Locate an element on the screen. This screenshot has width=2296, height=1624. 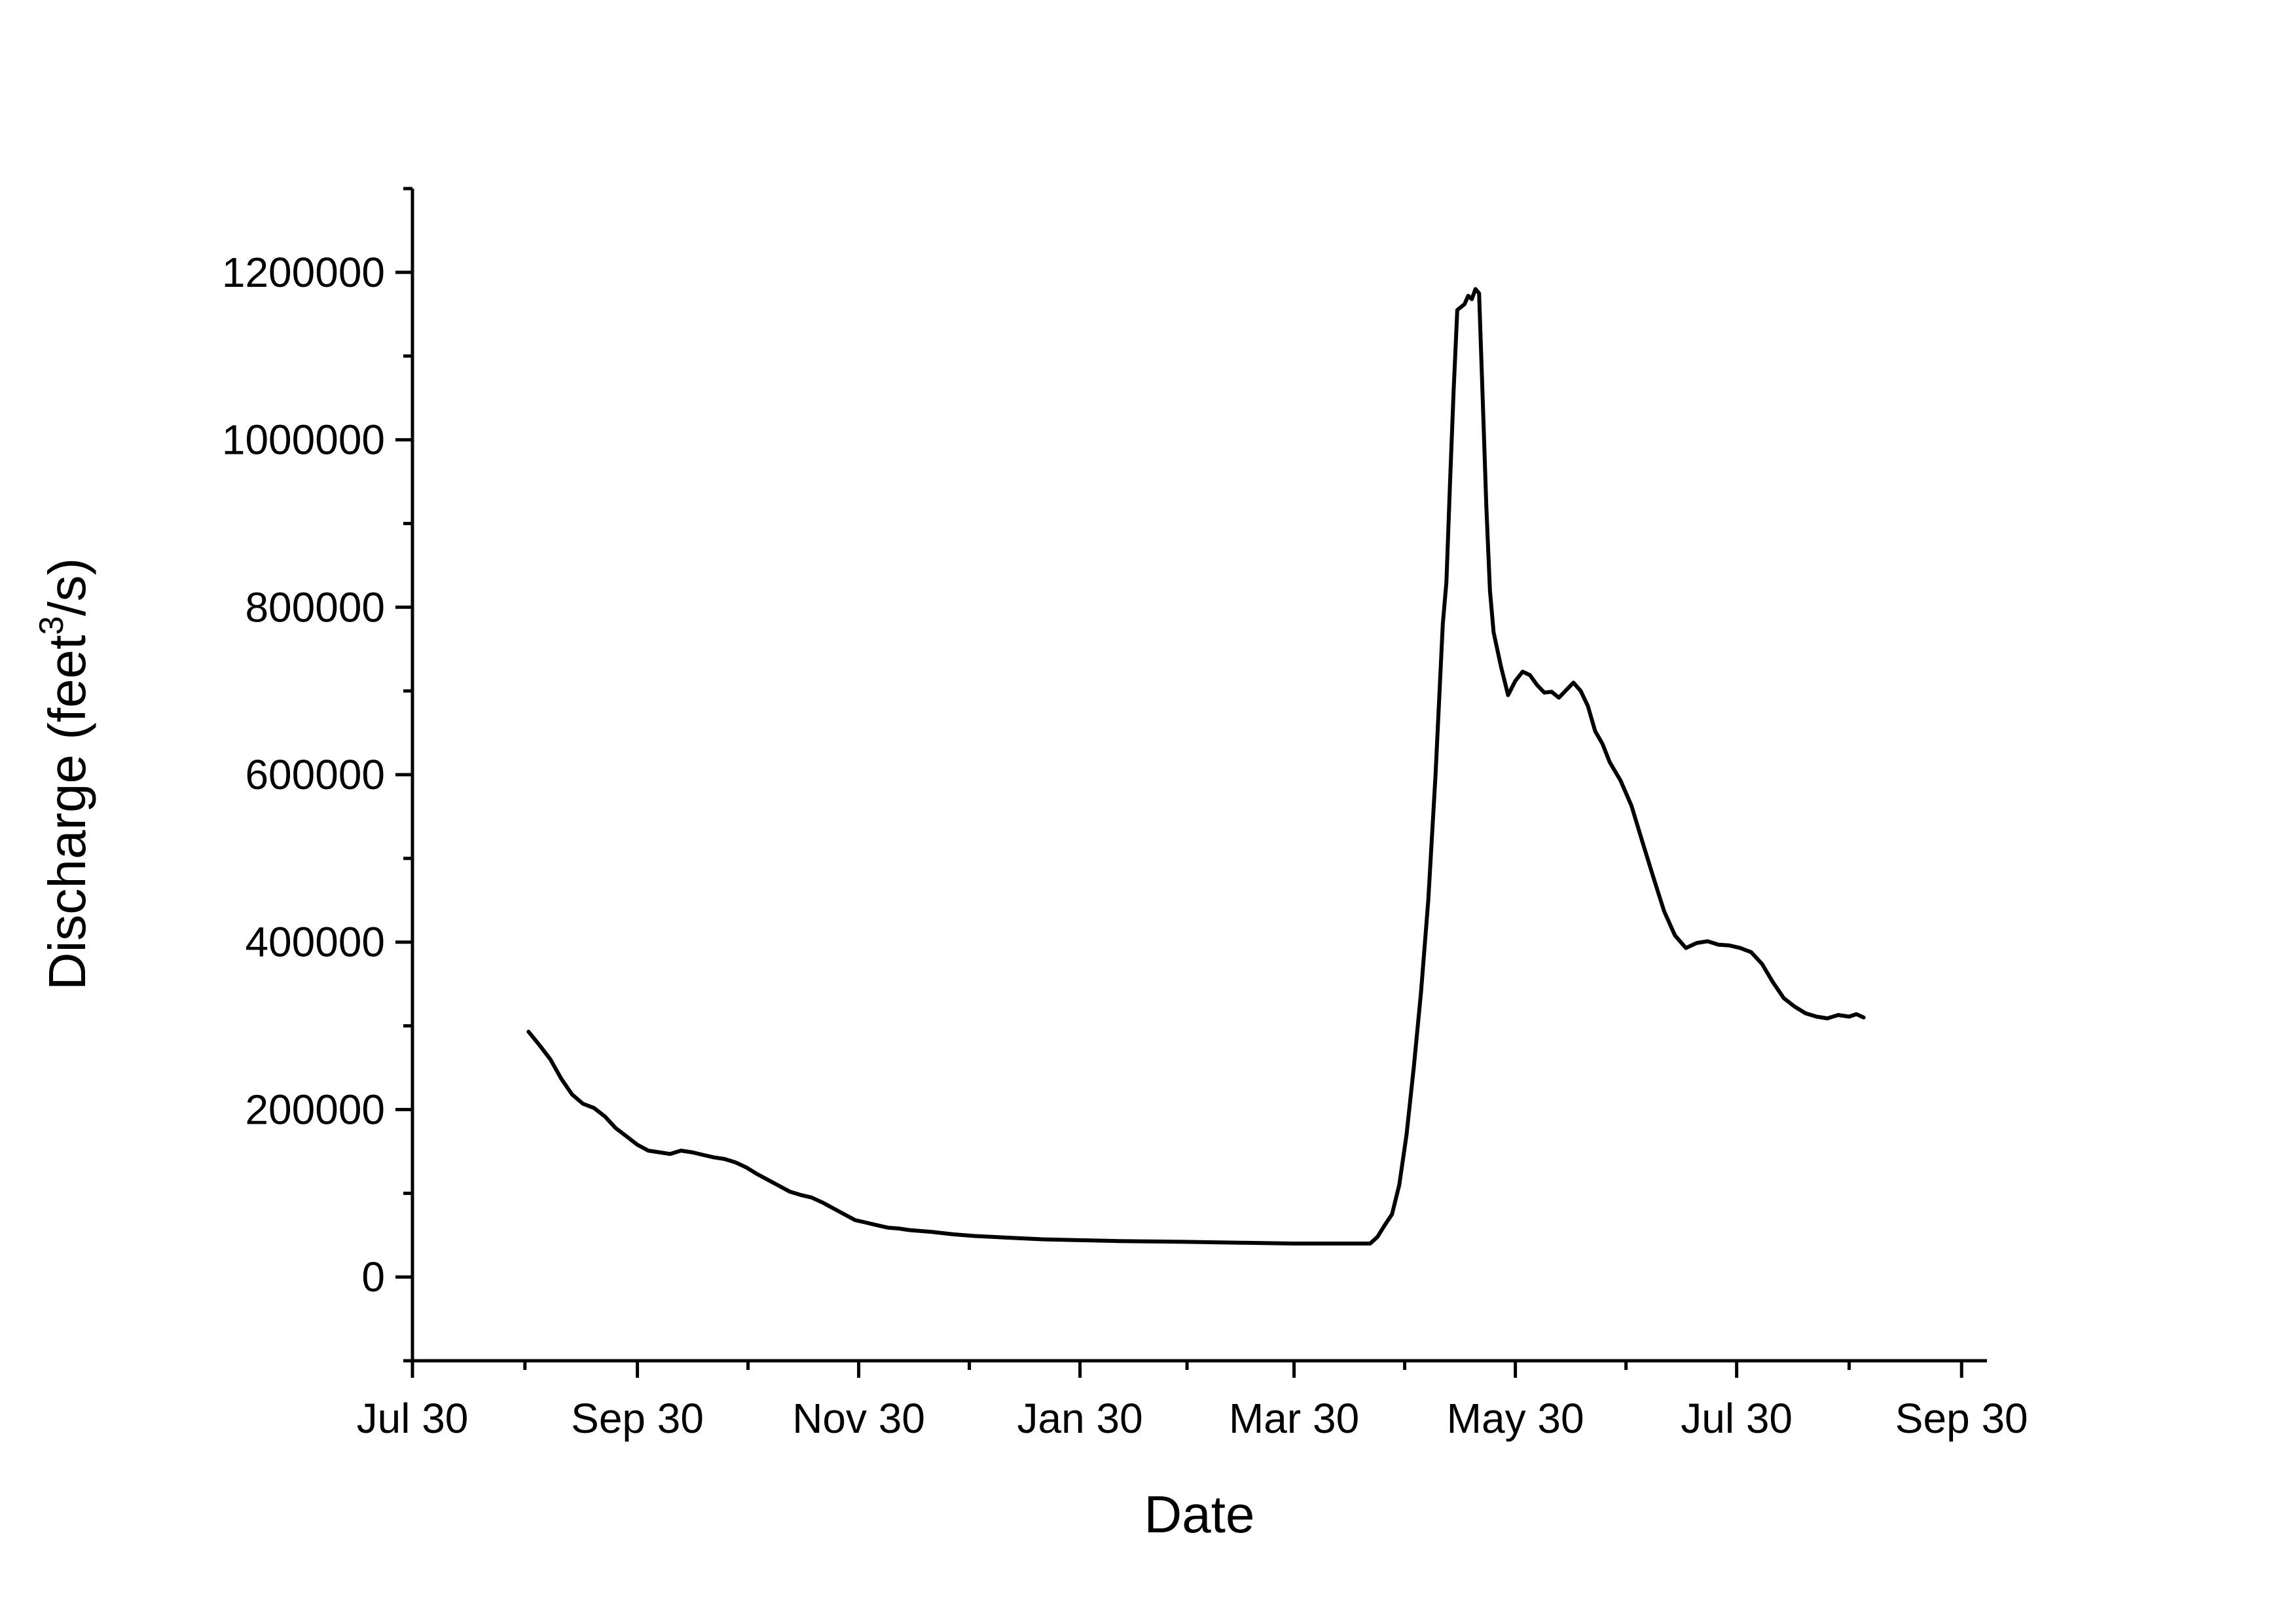
y-ticks: 0 200000 400000 600000 800000 1000000 1200000 is located at coordinates (317, 775).